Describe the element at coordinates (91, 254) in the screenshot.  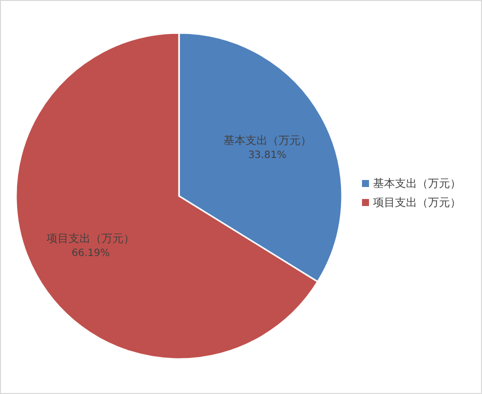
I see `data-label: 66.19%` at that location.